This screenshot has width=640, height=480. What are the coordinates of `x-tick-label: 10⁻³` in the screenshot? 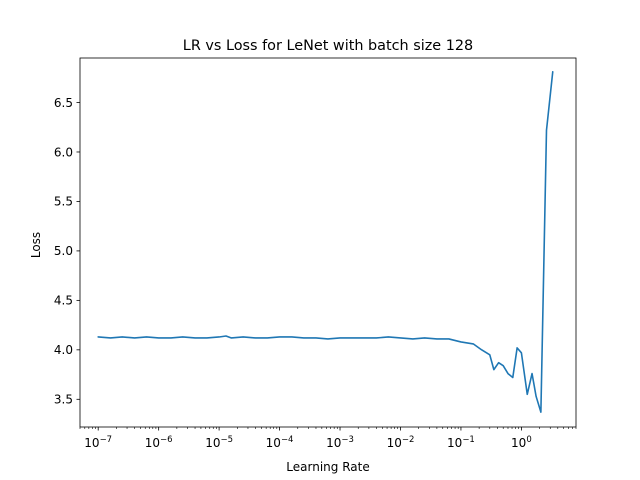 It's located at (340, 442).